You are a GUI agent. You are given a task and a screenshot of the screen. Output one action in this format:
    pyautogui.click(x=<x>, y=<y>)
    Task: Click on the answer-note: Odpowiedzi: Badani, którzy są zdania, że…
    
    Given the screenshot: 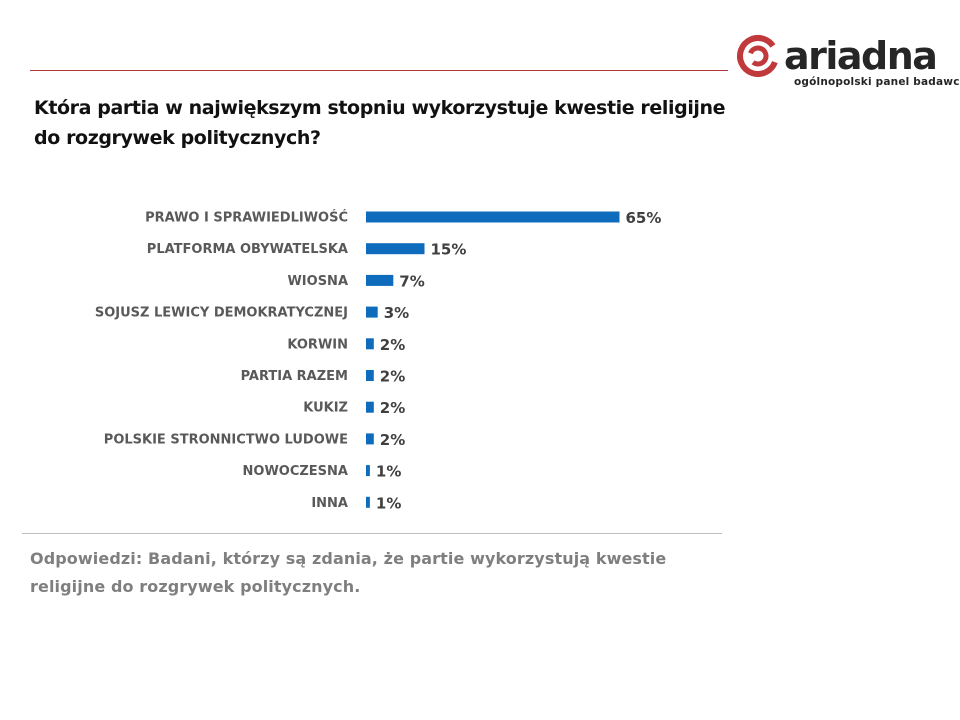 What is the action you would take?
    pyautogui.click(x=348, y=572)
    